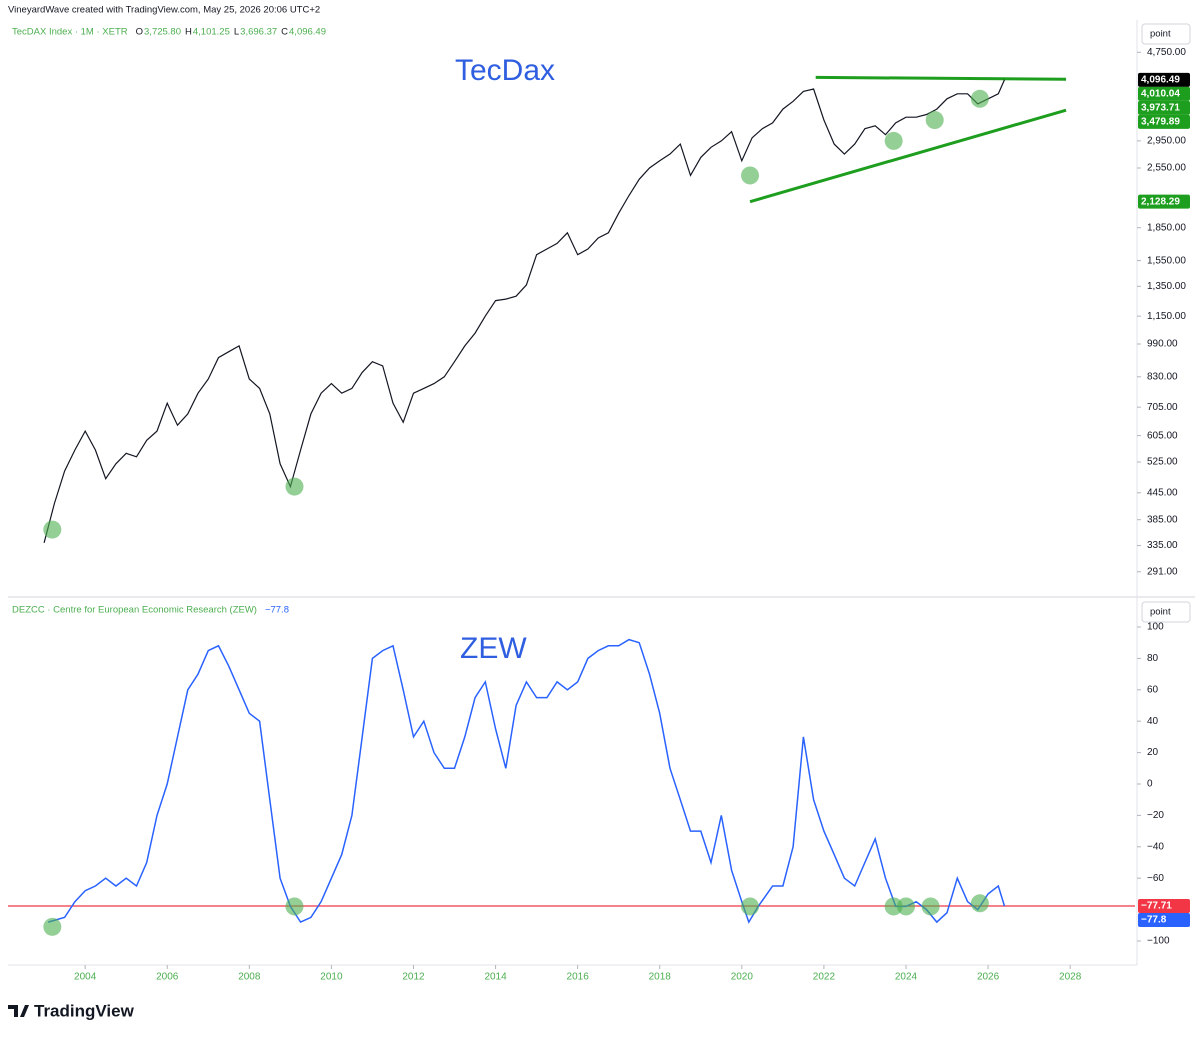 The width and height of the screenshot is (1200, 1041). Describe the element at coordinates (1153, 689) in the screenshot. I see `y-tick-label: 60` at that location.